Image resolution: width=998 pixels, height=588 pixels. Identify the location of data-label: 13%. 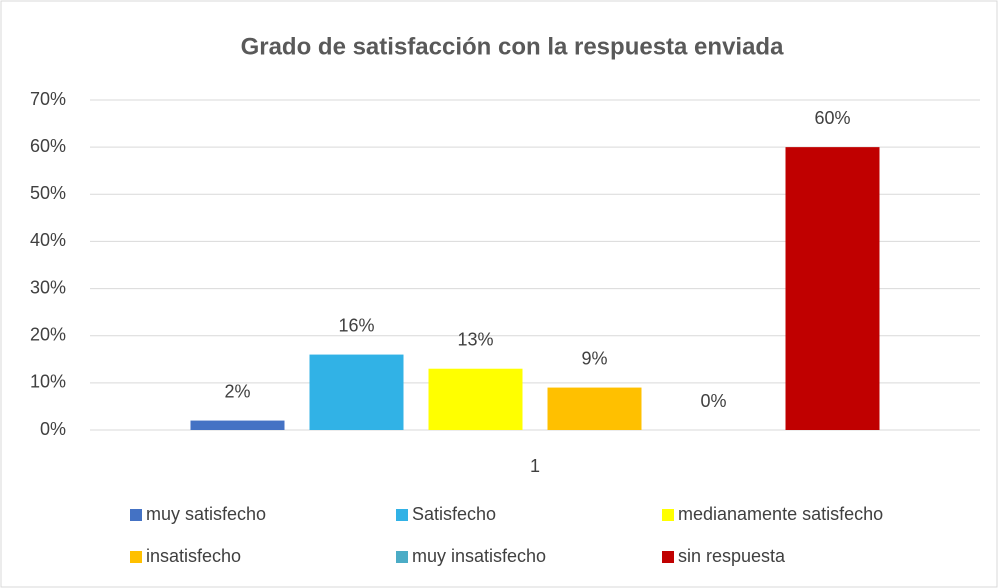
(475, 339).